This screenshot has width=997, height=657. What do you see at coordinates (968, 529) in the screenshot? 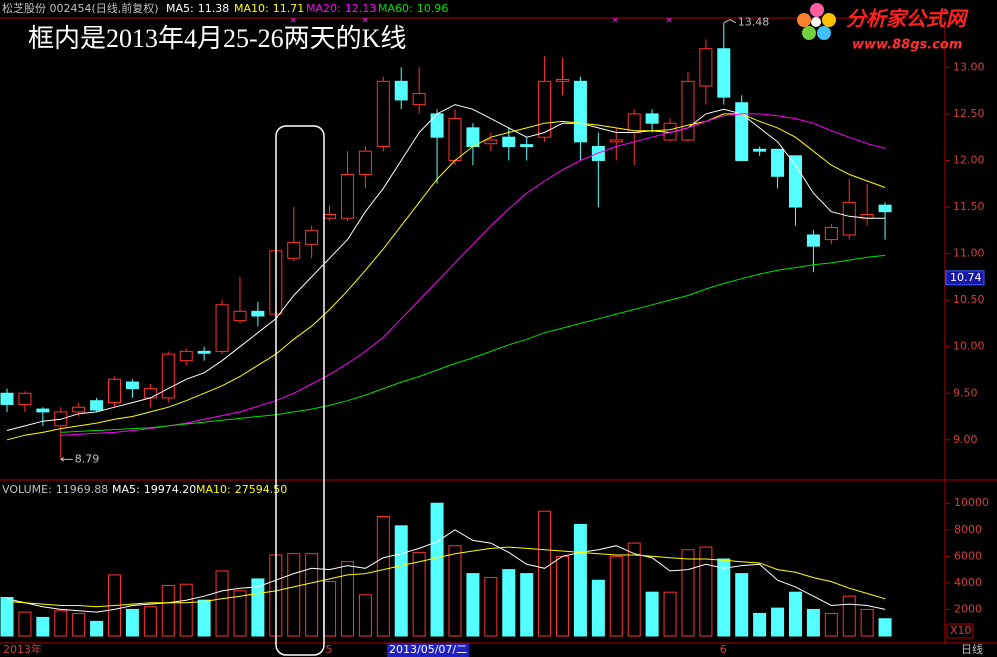
I see `y-tick-label: 8000` at bounding box center [968, 529].